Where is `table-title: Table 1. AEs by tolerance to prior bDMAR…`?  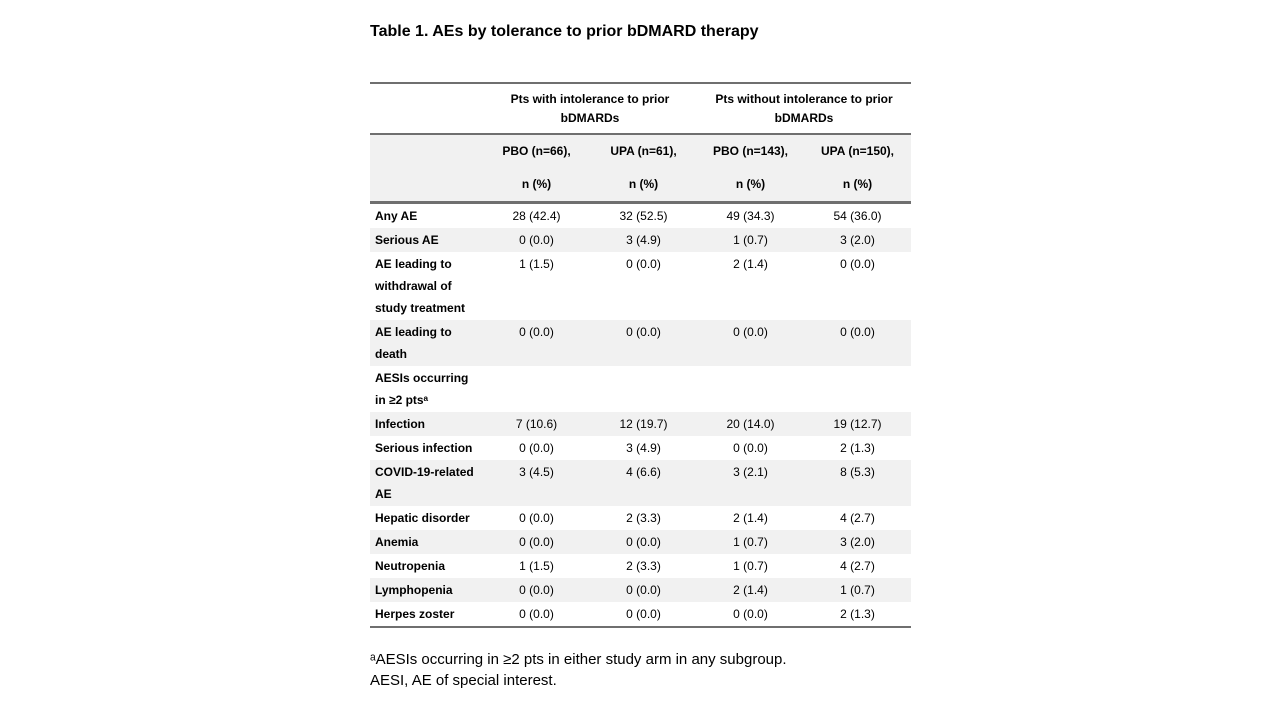 table-title: Table 1. AEs by tolerance to prior bDMAR… is located at coordinates (564, 31).